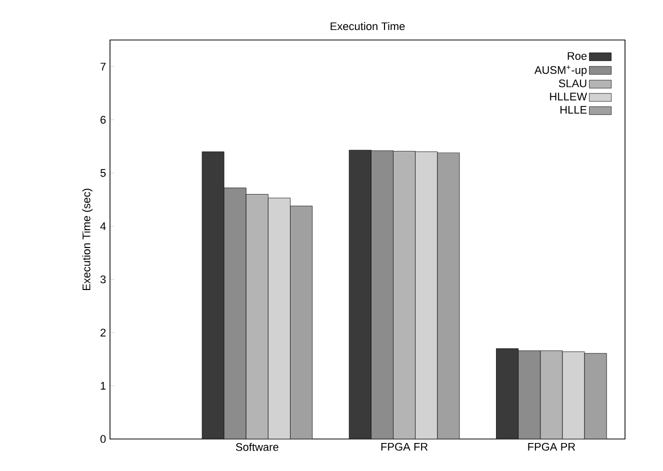  Describe the element at coordinates (103, 66) in the screenshot. I see `y-tick-label: 7` at that location.